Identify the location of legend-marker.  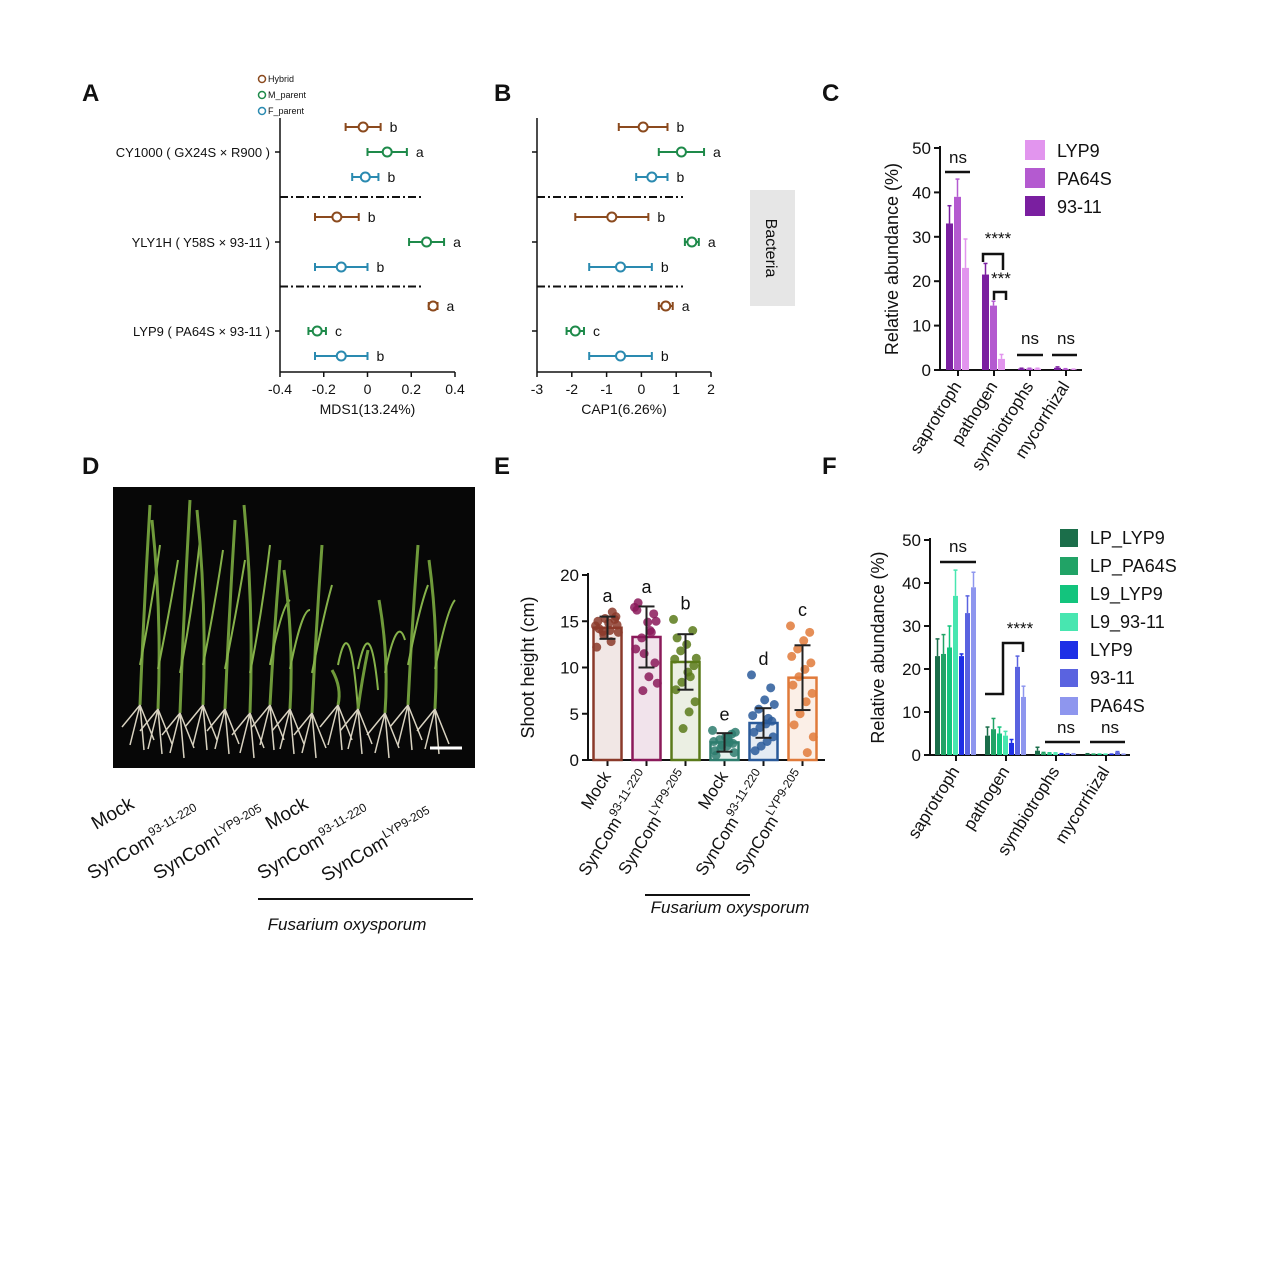
(262, 95).